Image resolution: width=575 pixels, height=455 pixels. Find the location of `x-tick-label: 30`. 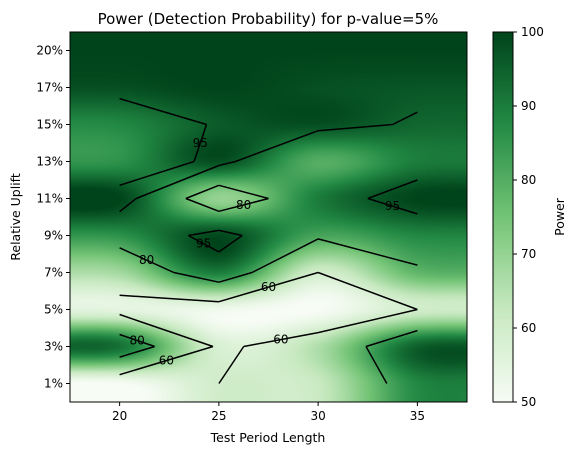

x-tick-label: 30 is located at coordinates (317, 416).